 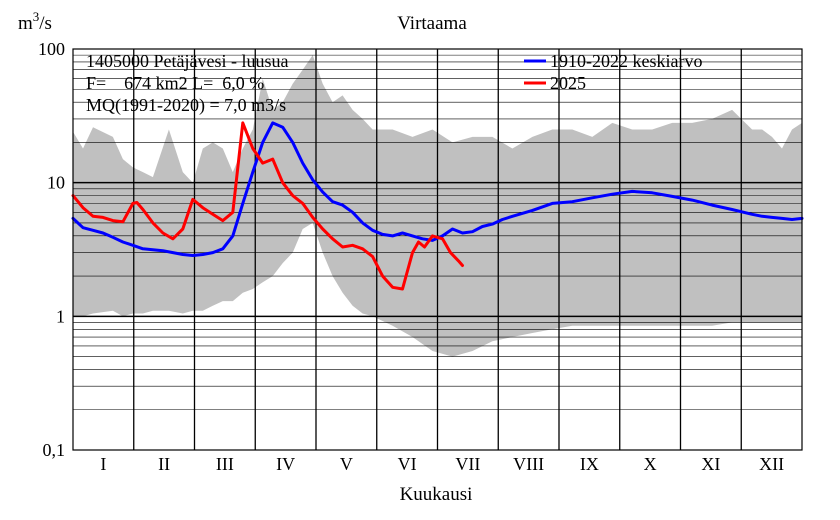 I want to click on x-tick-label: XII, so click(x=771, y=464).